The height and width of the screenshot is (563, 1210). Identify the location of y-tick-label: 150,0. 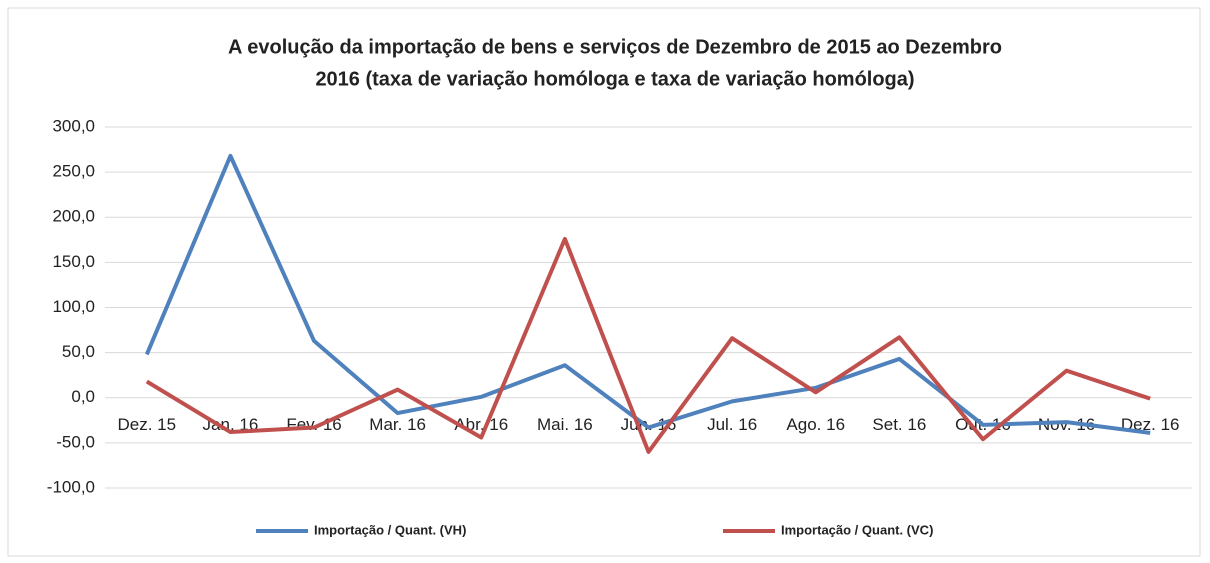
(73, 261).